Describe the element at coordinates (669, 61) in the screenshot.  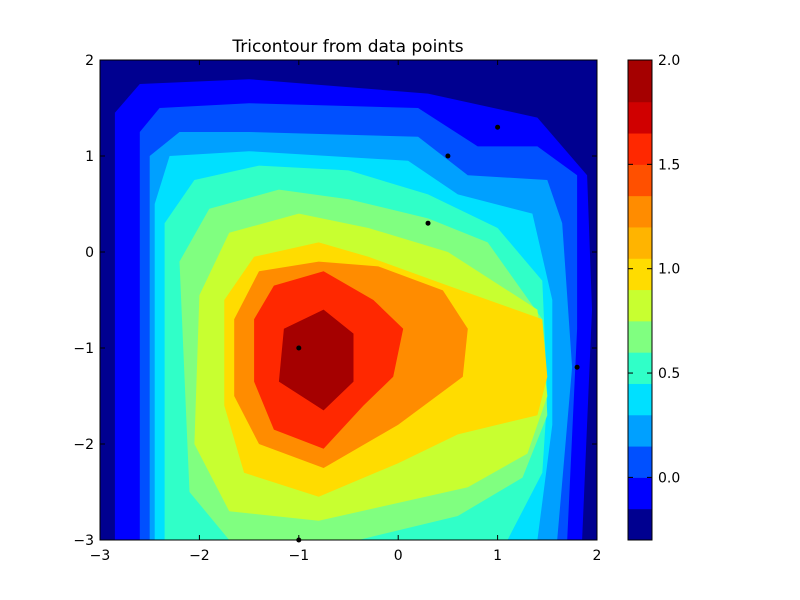
I see `colorbar-tick-label: 2.0` at that location.